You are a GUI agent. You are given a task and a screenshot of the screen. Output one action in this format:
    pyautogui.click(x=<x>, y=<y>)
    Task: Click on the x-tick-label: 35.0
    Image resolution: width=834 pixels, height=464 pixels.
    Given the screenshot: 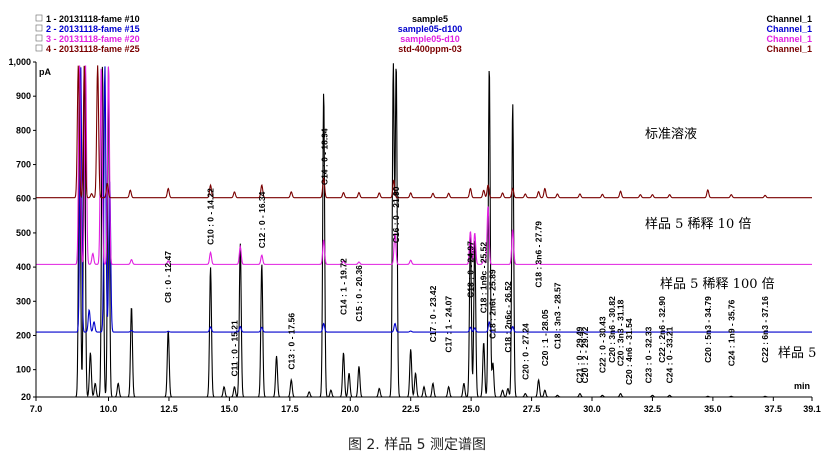 What is the action you would take?
    pyautogui.click(x=713, y=409)
    